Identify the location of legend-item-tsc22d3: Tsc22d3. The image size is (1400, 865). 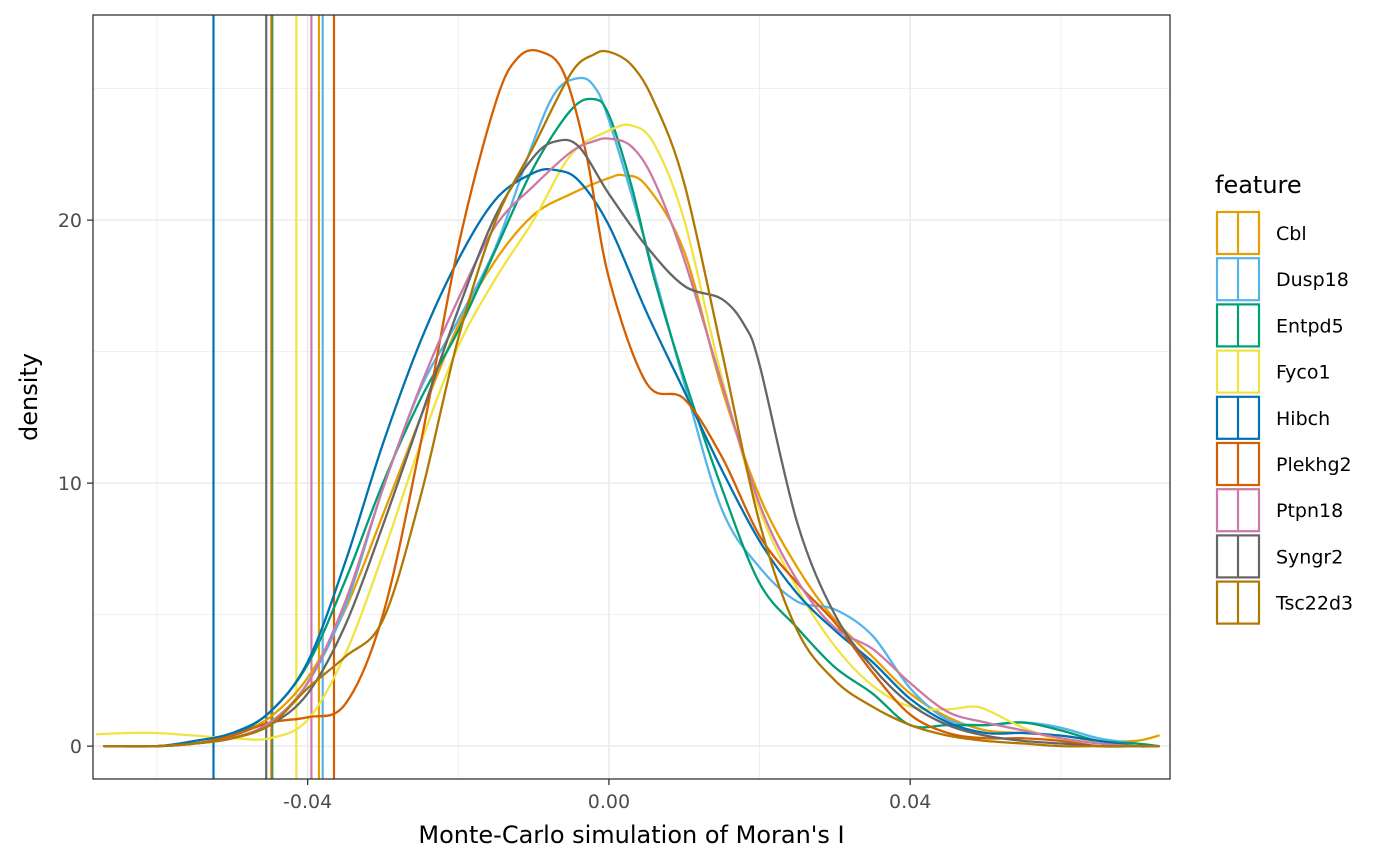
(1284, 602).